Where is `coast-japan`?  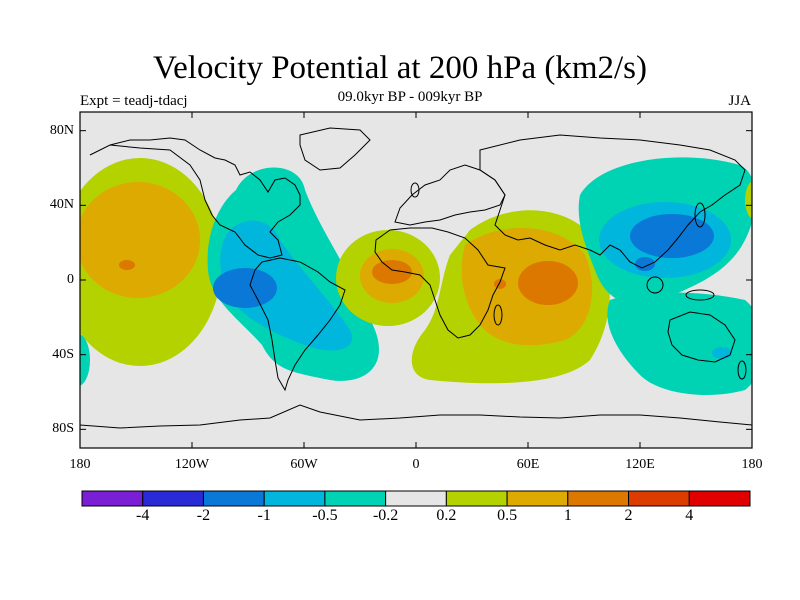 coast-japan is located at coordinates (700, 215).